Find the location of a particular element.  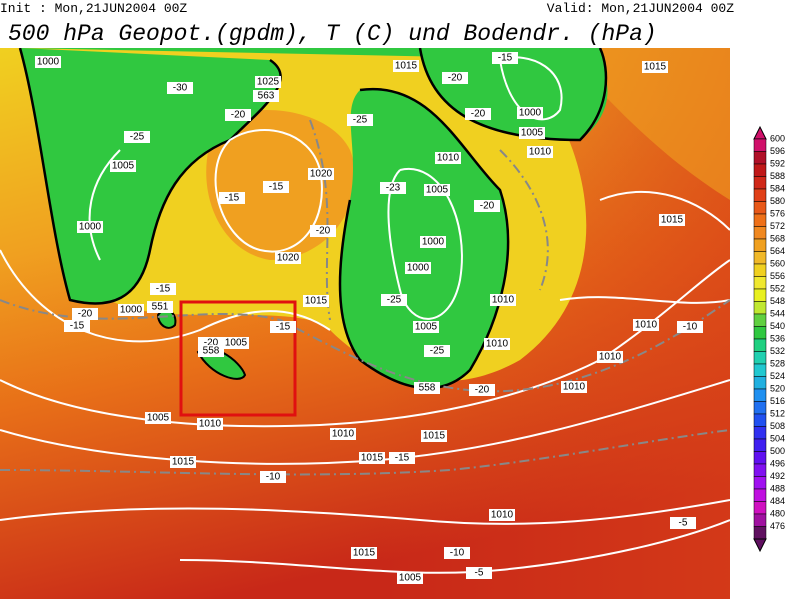

colorbar-label: 480 is located at coordinates (777, 513).